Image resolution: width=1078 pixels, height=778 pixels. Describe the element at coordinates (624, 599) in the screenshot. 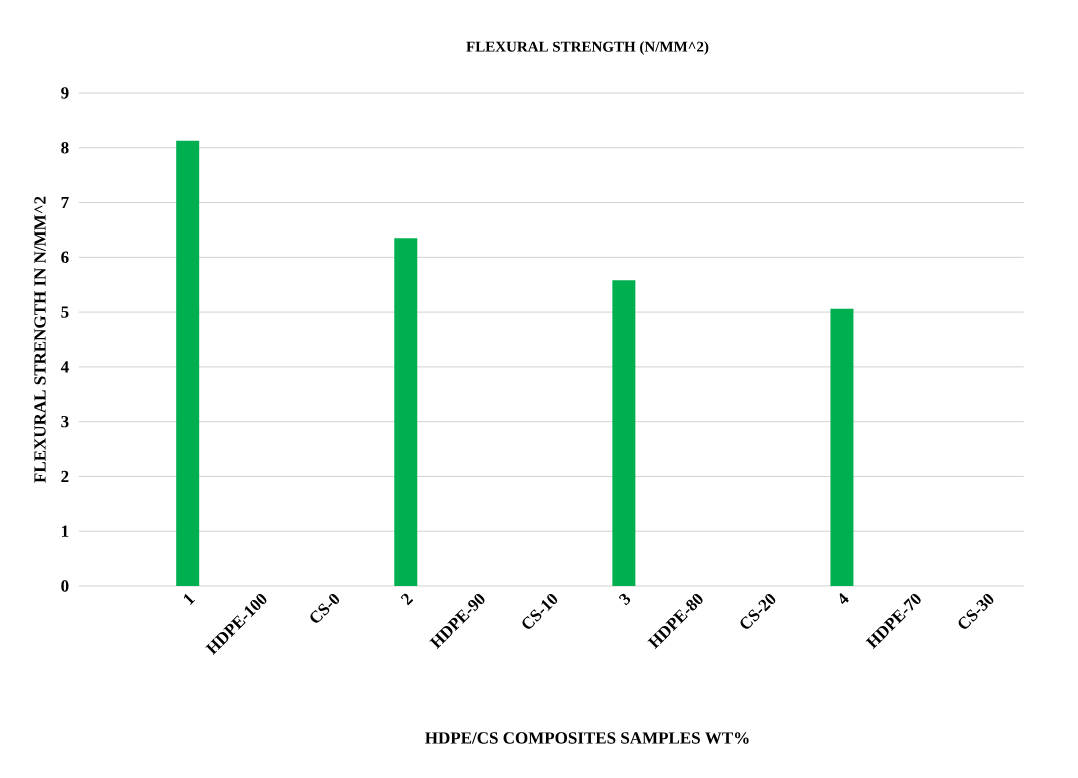

I see `x-tick-label: 3` at that location.